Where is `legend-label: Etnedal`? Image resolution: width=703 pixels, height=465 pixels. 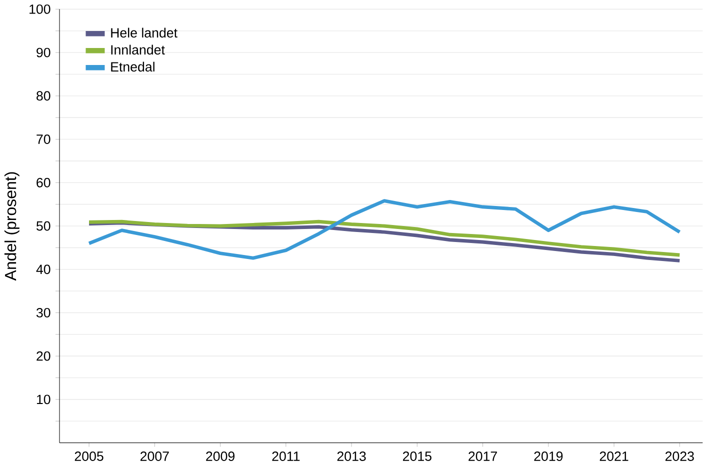
legend-label: Etnedal is located at coordinates (132, 67).